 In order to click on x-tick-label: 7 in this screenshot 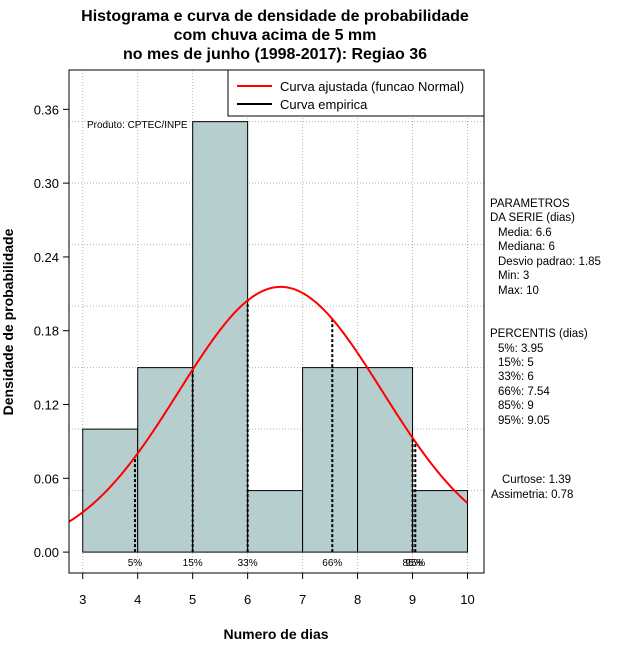, I will do `click(302, 599)`.